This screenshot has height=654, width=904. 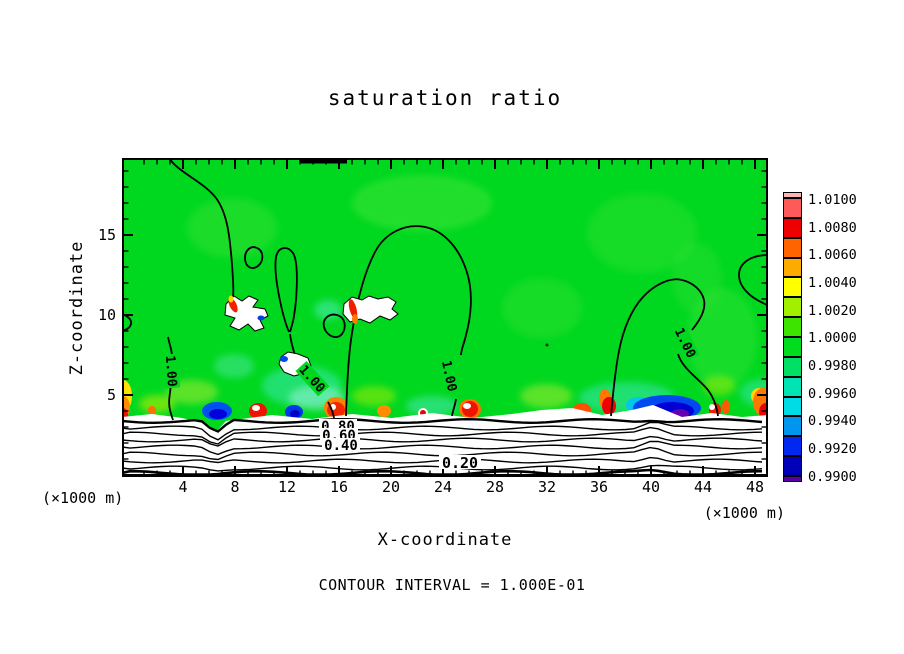 I want to click on x-axis-unit-right: (×1000 m), so click(x=744, y=513).